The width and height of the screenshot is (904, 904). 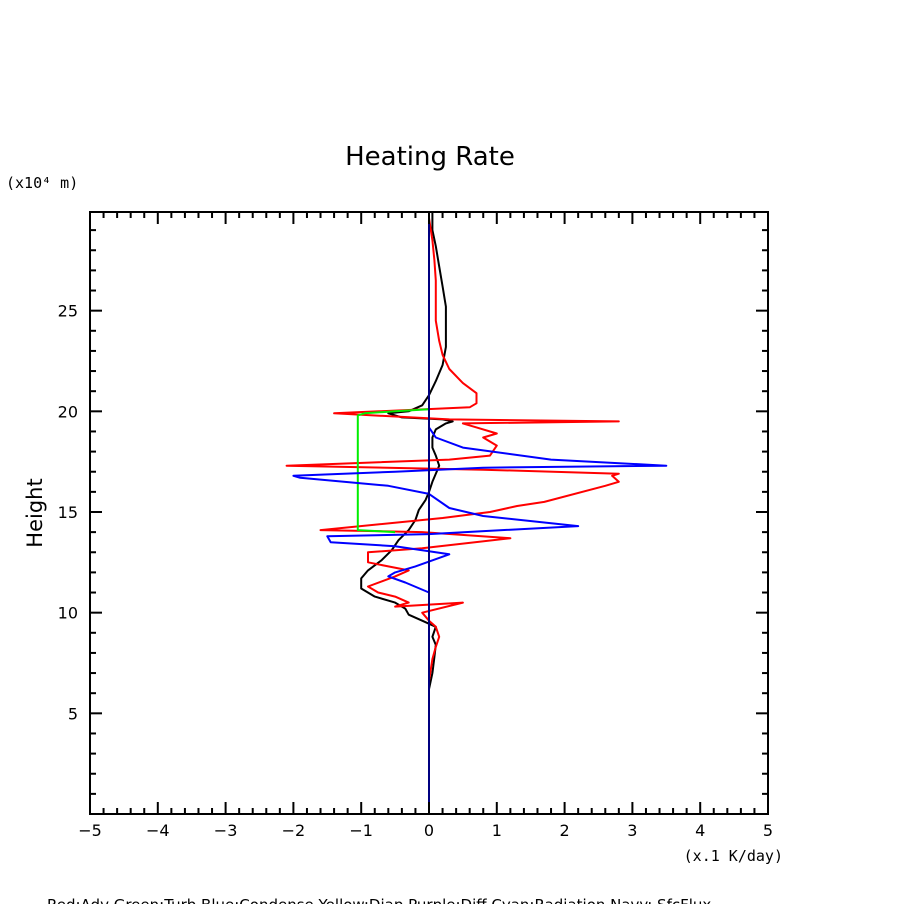 I want to click on x-tick-label: −3, so click(x=226, y=830).